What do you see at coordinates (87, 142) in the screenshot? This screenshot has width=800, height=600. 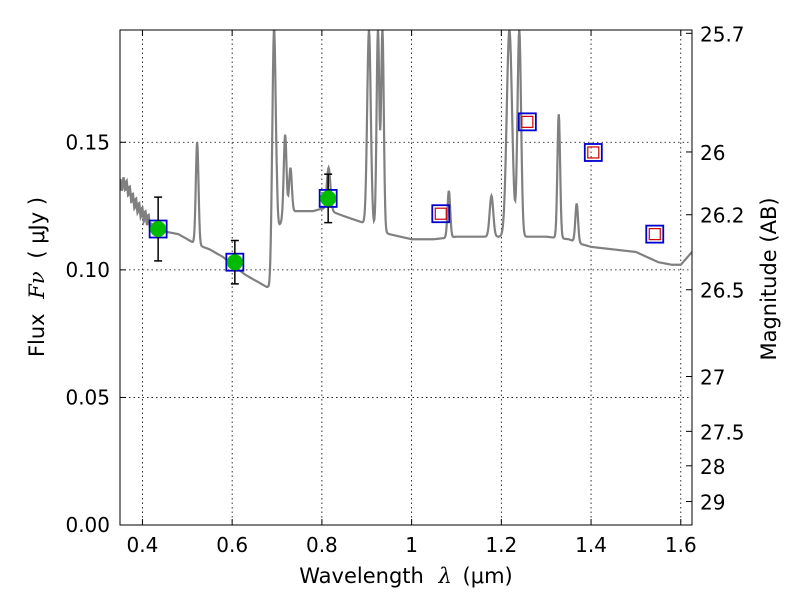 I see `y-tick-label: 0.15` at bounding box center [87, 142].